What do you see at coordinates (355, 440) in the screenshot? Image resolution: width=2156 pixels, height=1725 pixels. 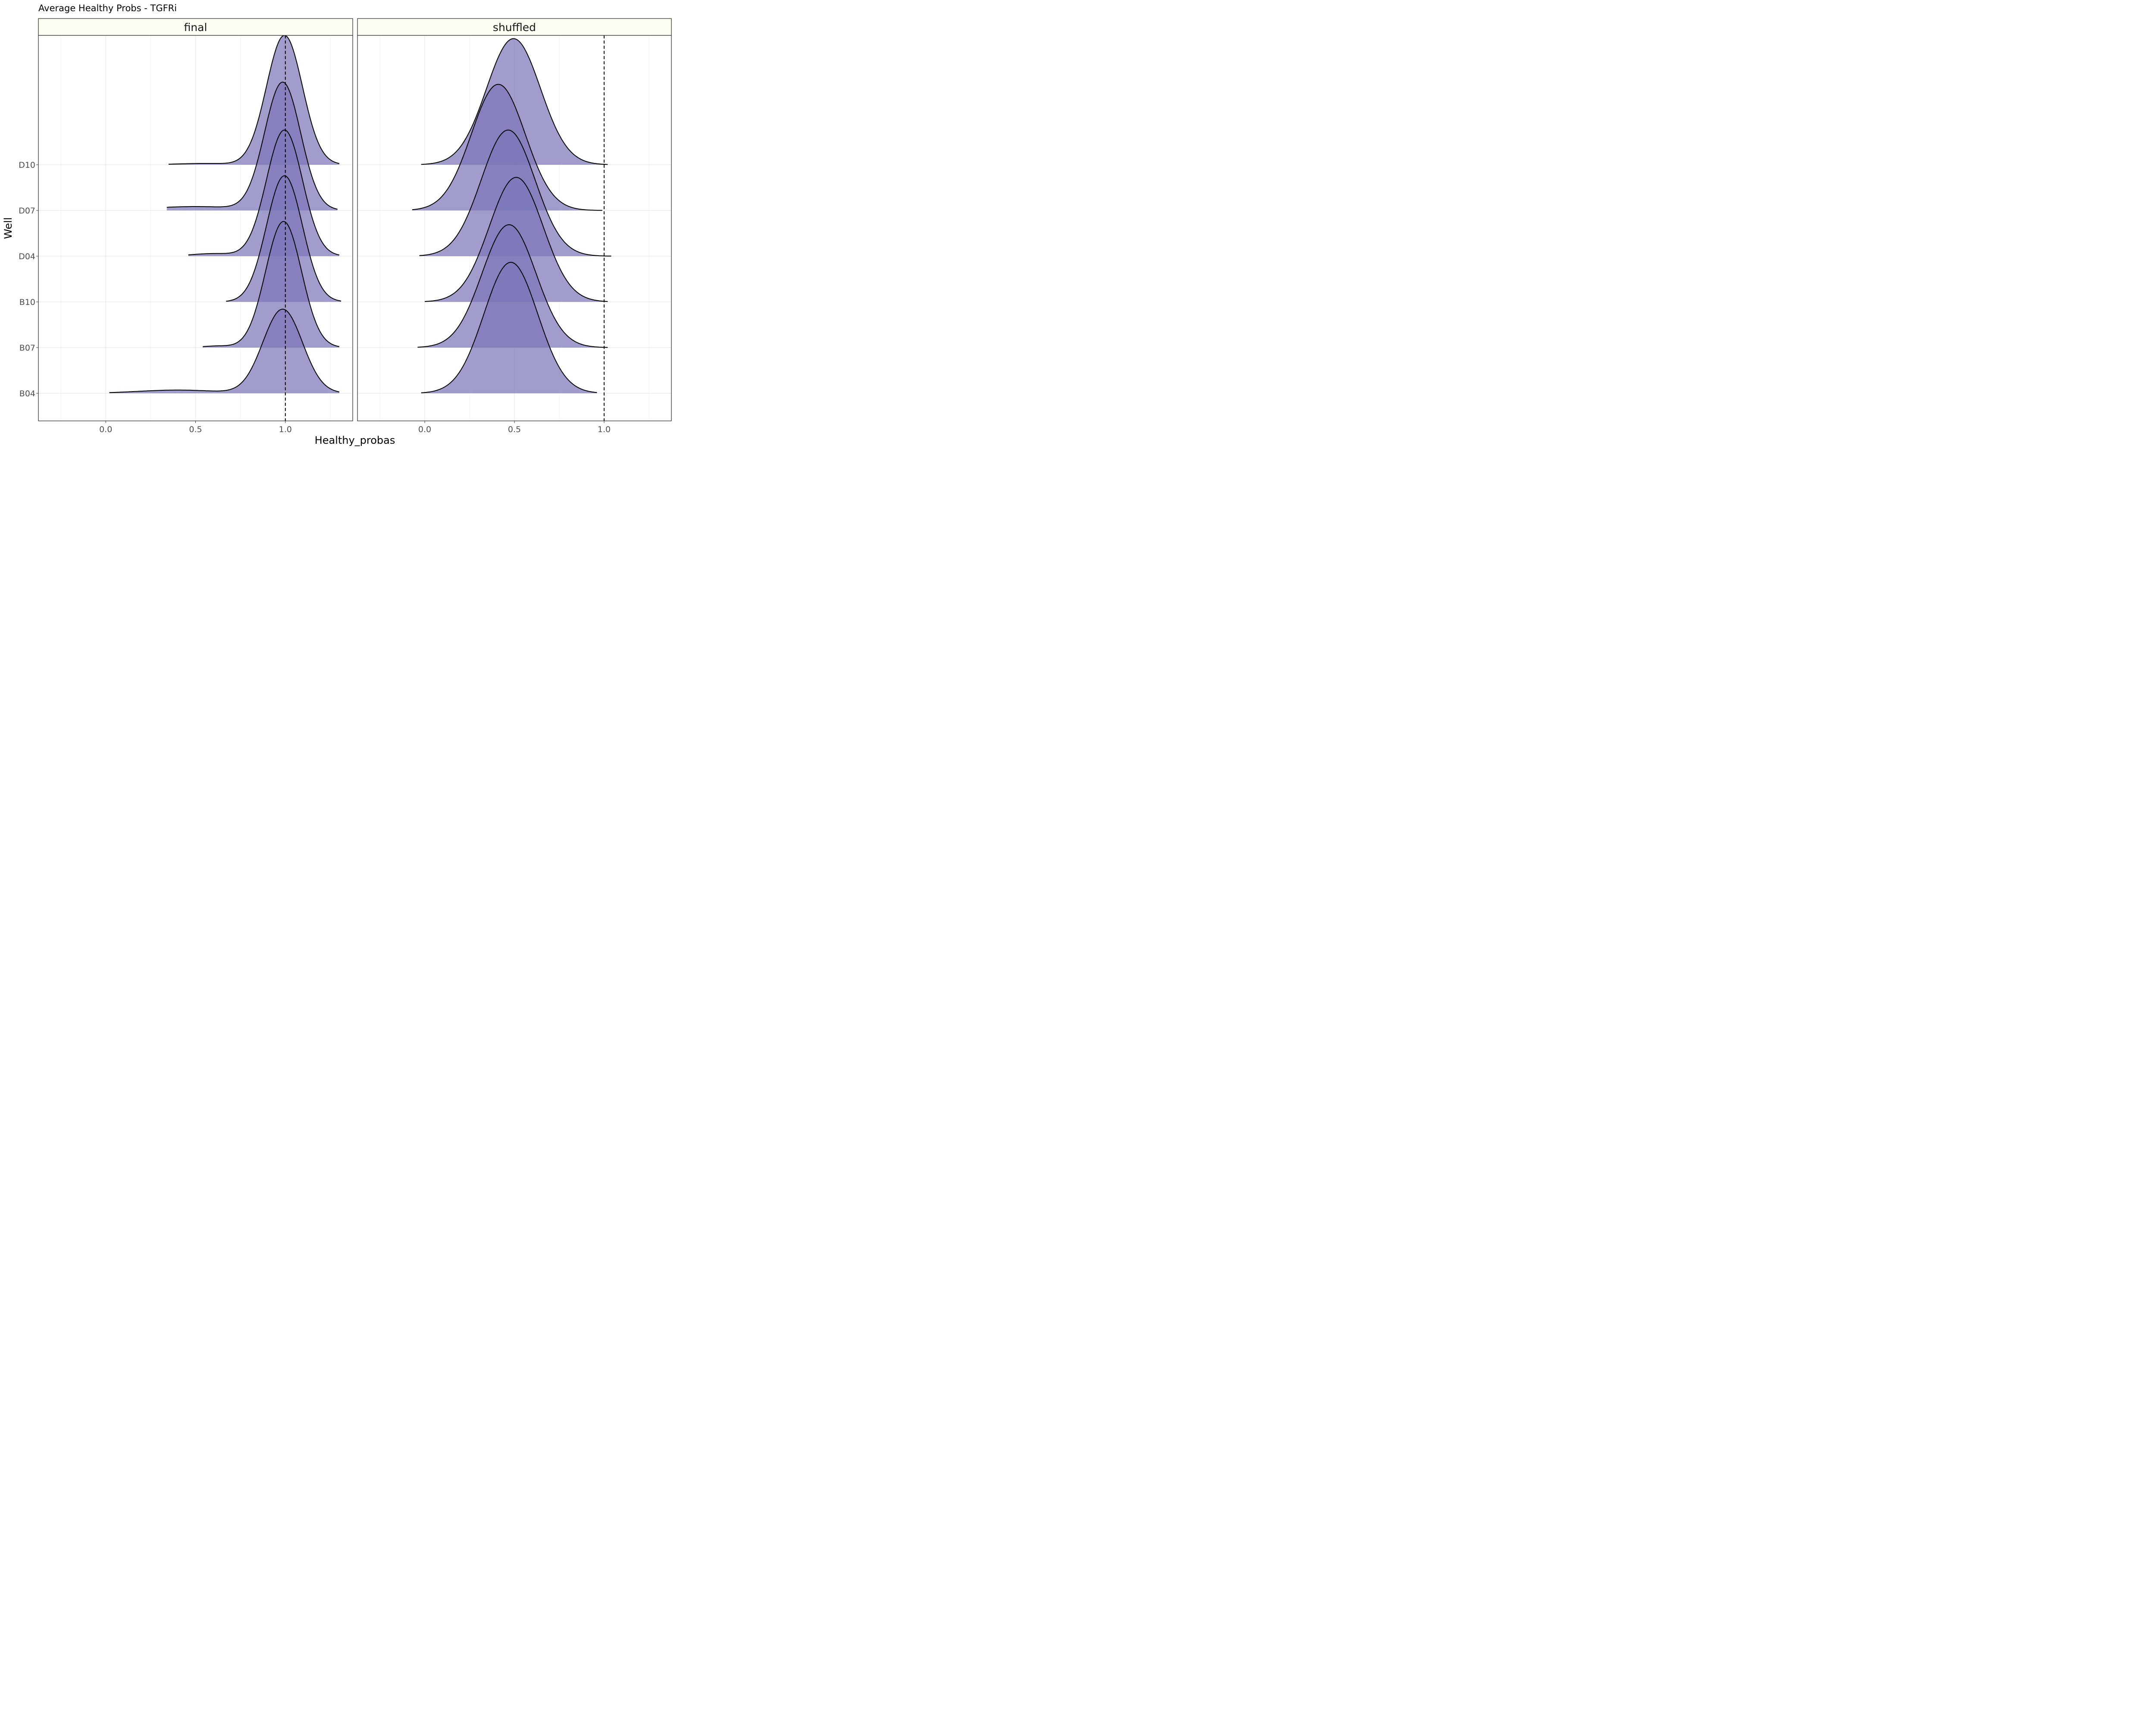 I see `x-axis-title: Healthy_probas` at bounding box center [355, 440].